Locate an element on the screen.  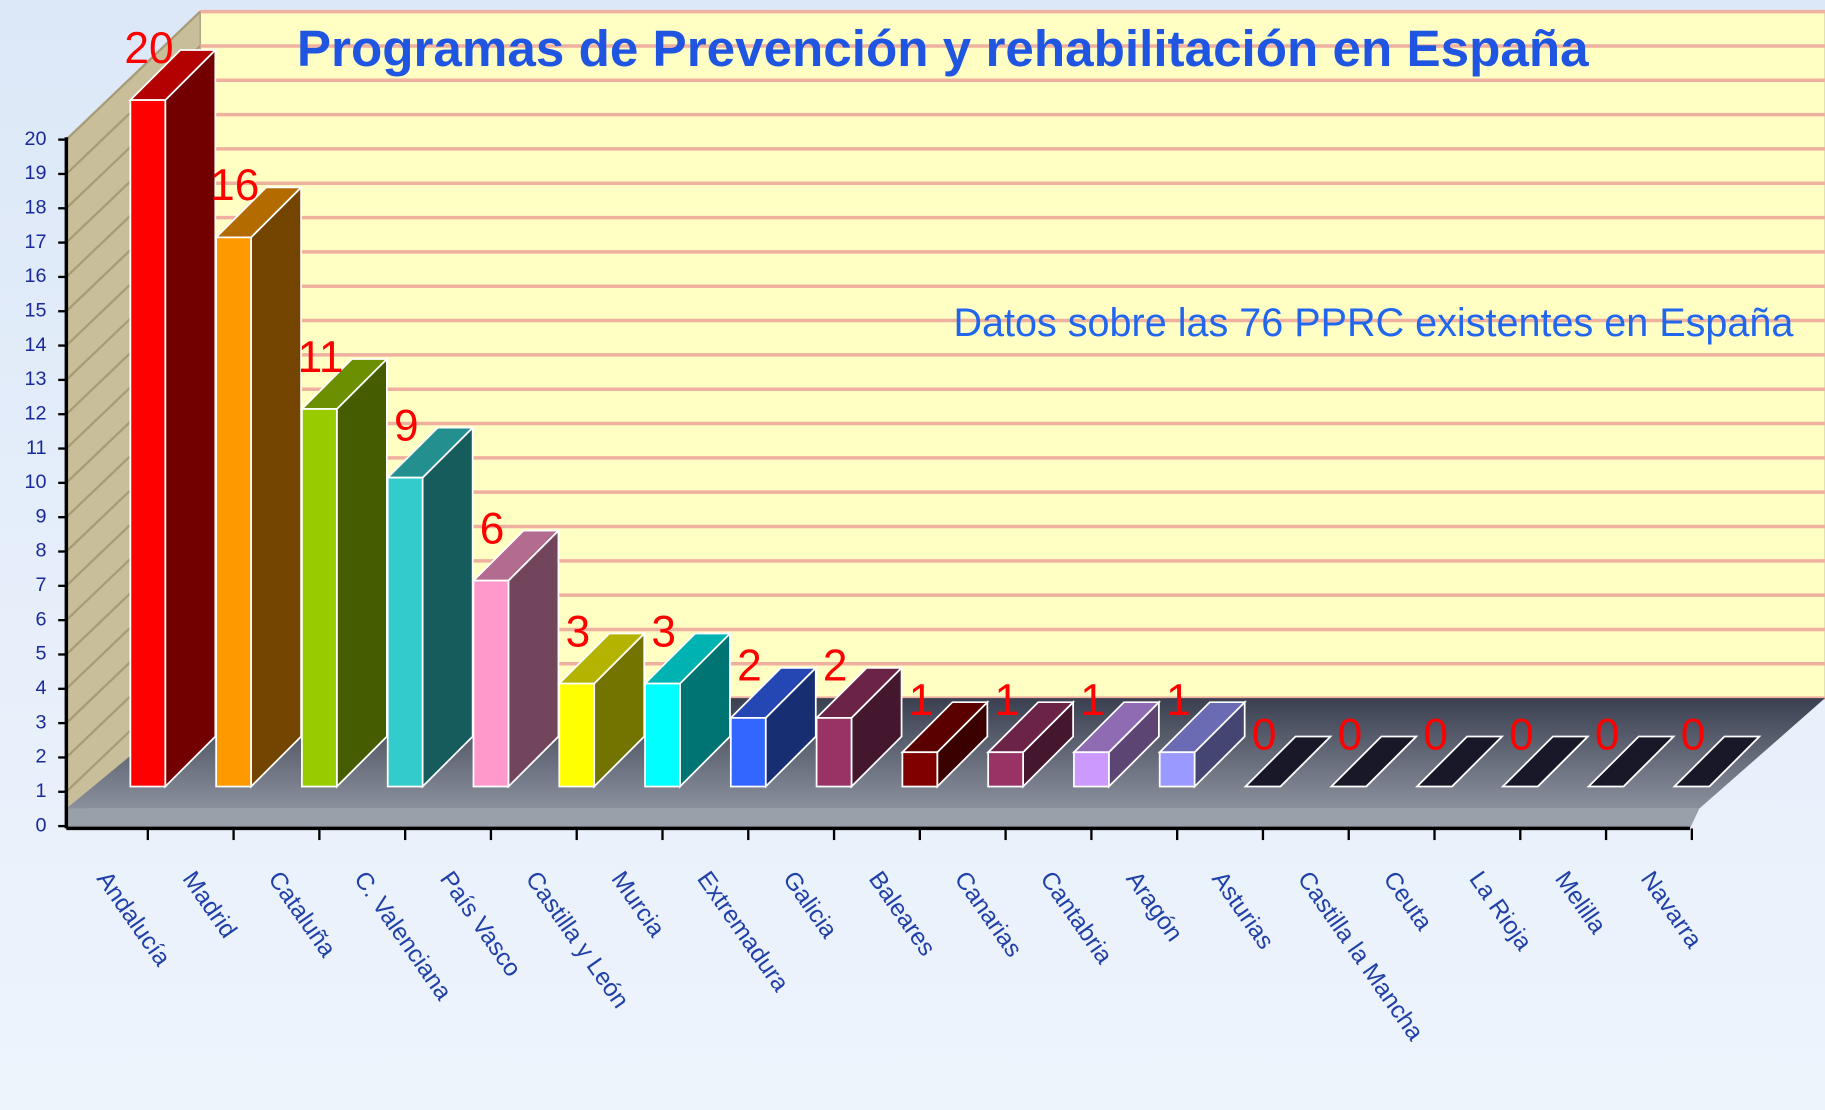
y-tick-label: 12 is located at coordinates (36, 413).